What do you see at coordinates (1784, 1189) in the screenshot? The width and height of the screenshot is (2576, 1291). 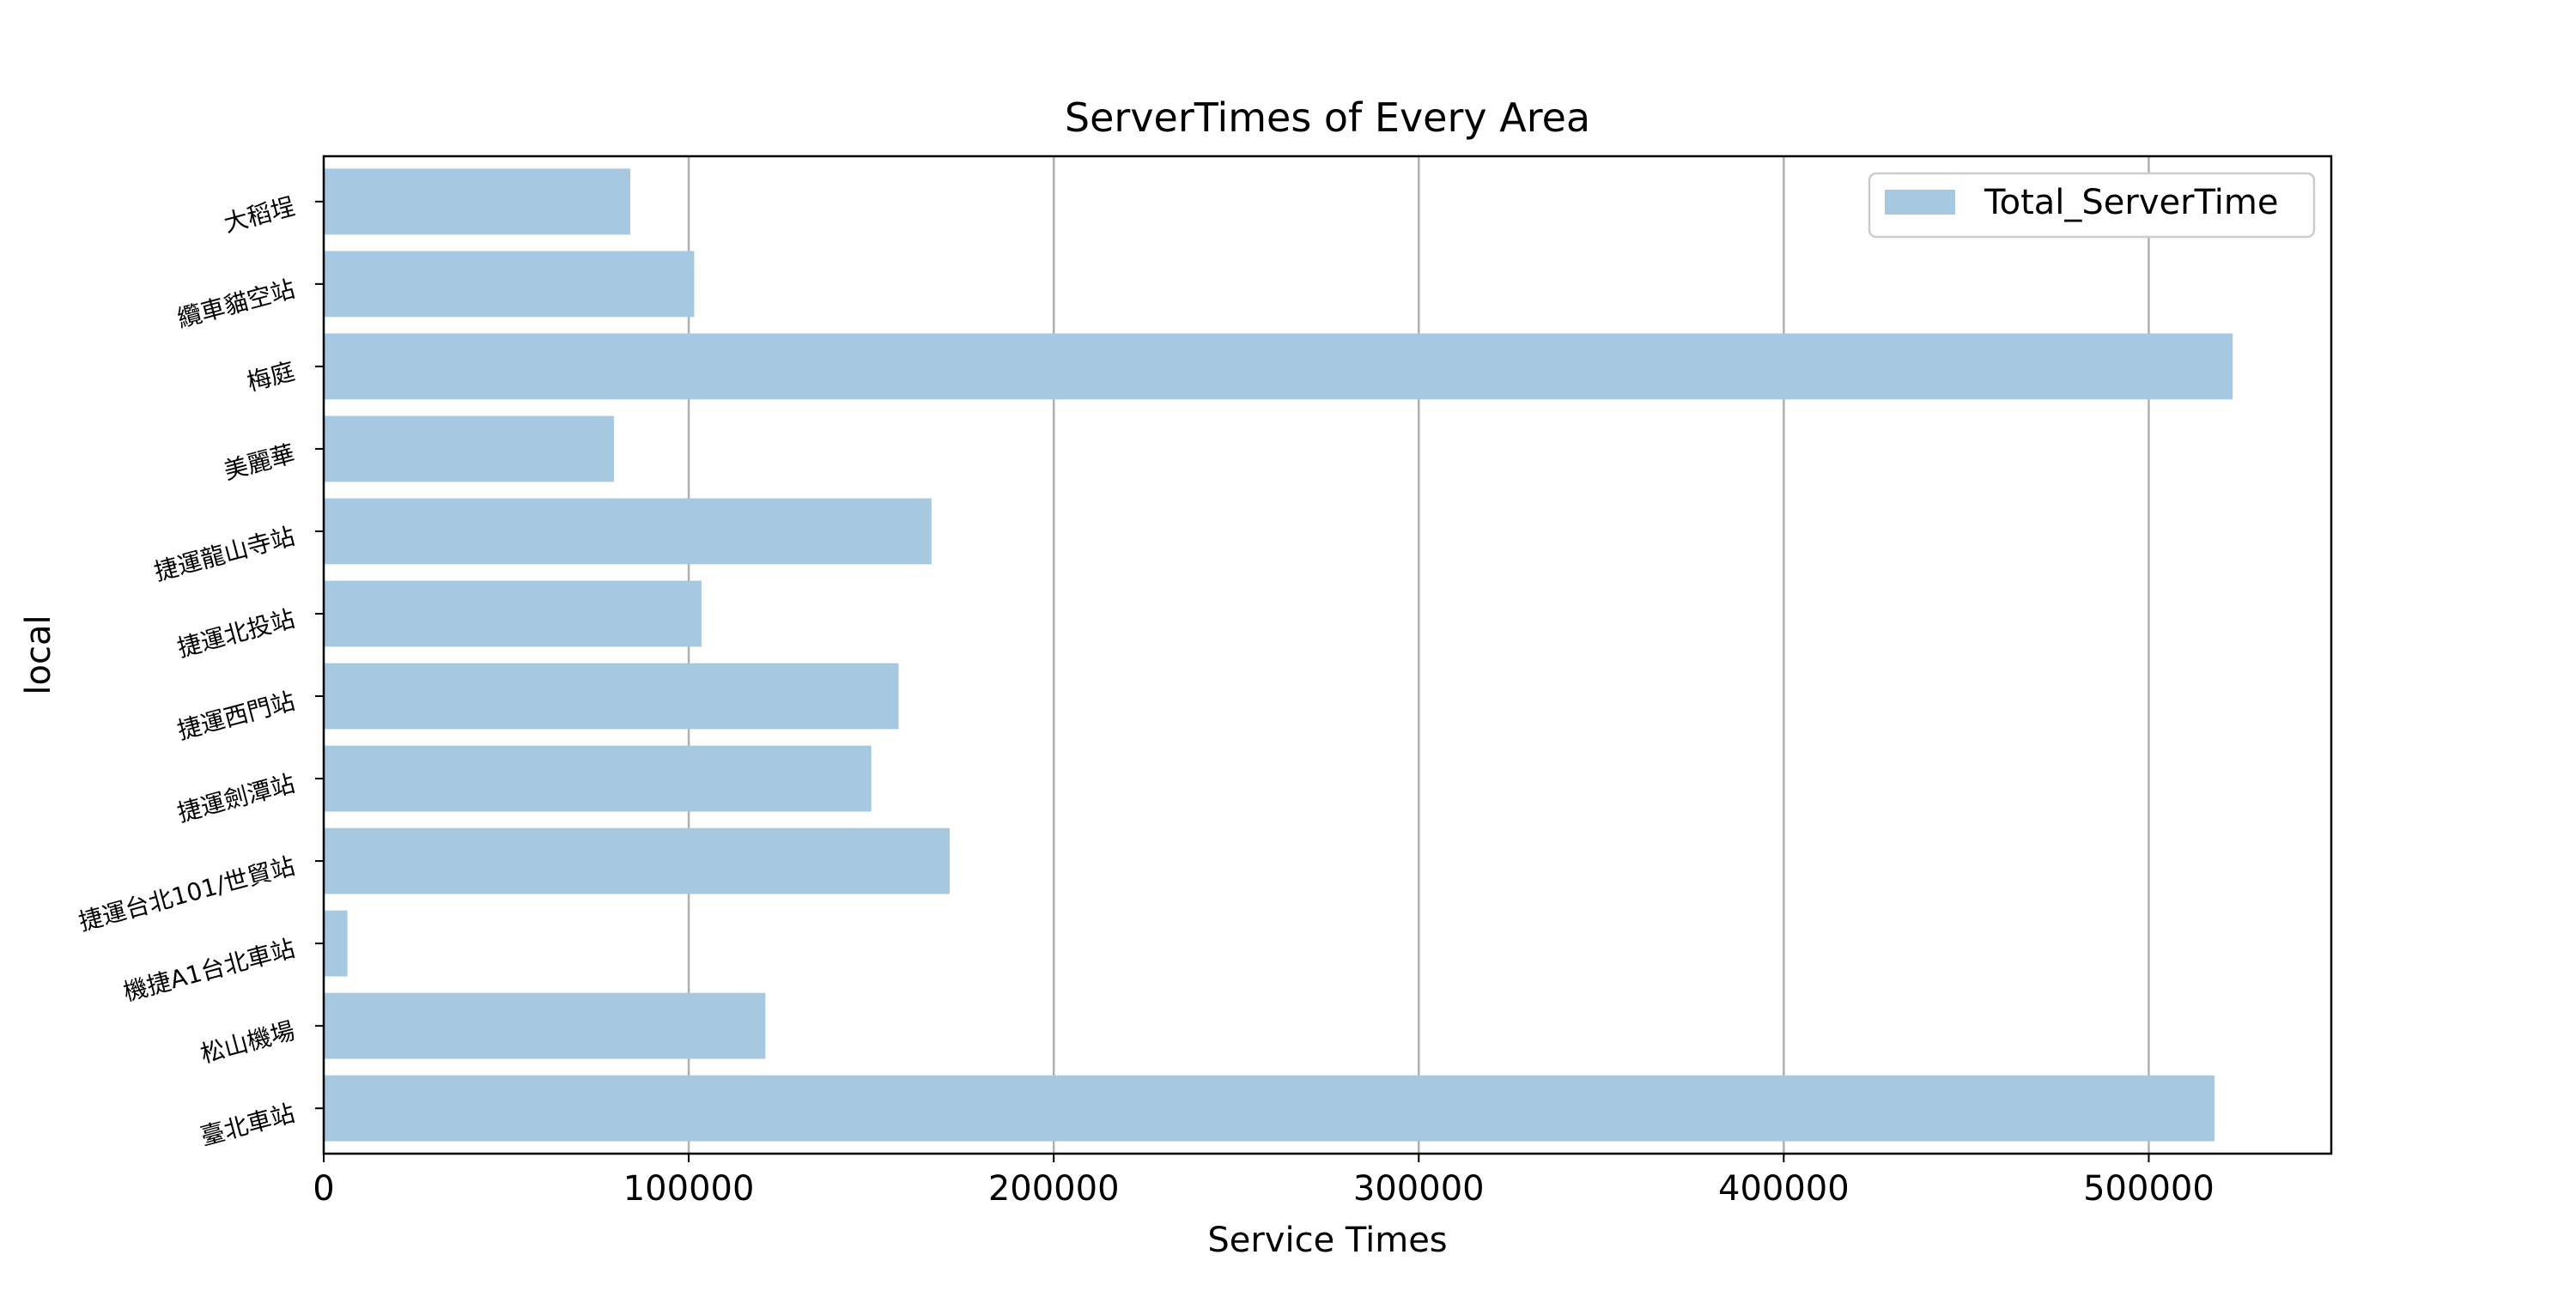 I see `x-tick-label: 400000` at bounding box center [1784, 1189].